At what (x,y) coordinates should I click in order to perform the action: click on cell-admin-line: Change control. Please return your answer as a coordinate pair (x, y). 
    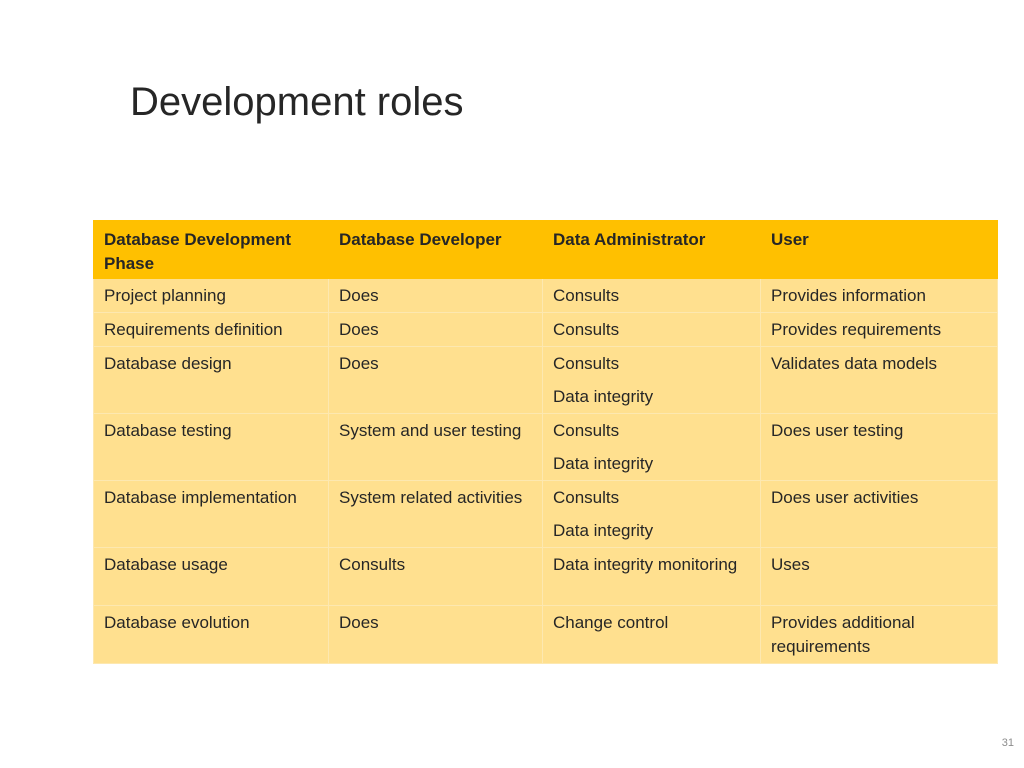
    Looking at the image, I should click on (611, 622).